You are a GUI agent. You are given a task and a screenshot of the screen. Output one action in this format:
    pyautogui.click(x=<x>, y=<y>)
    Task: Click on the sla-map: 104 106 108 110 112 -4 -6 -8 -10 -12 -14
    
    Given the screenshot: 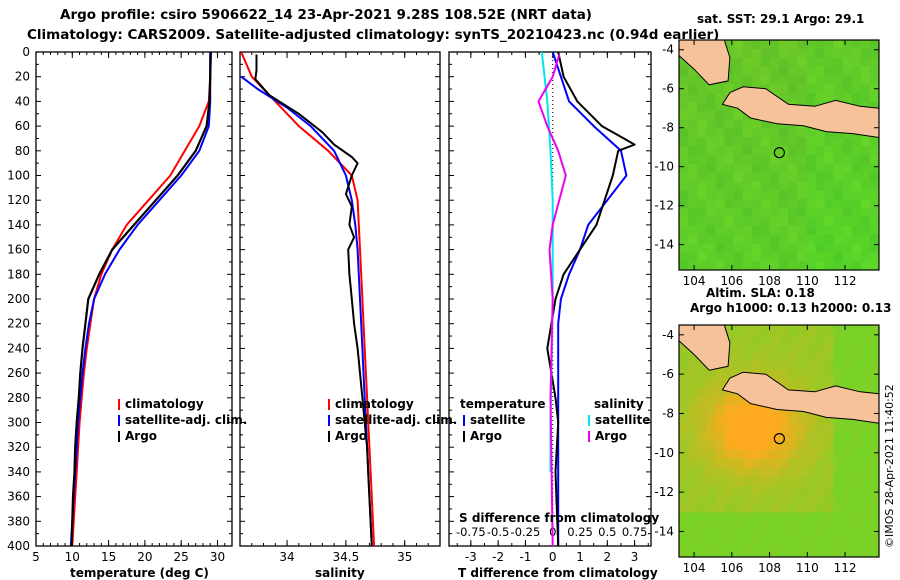 What is the action you would take?
    pyautogui.click(x=767, y=449)
    